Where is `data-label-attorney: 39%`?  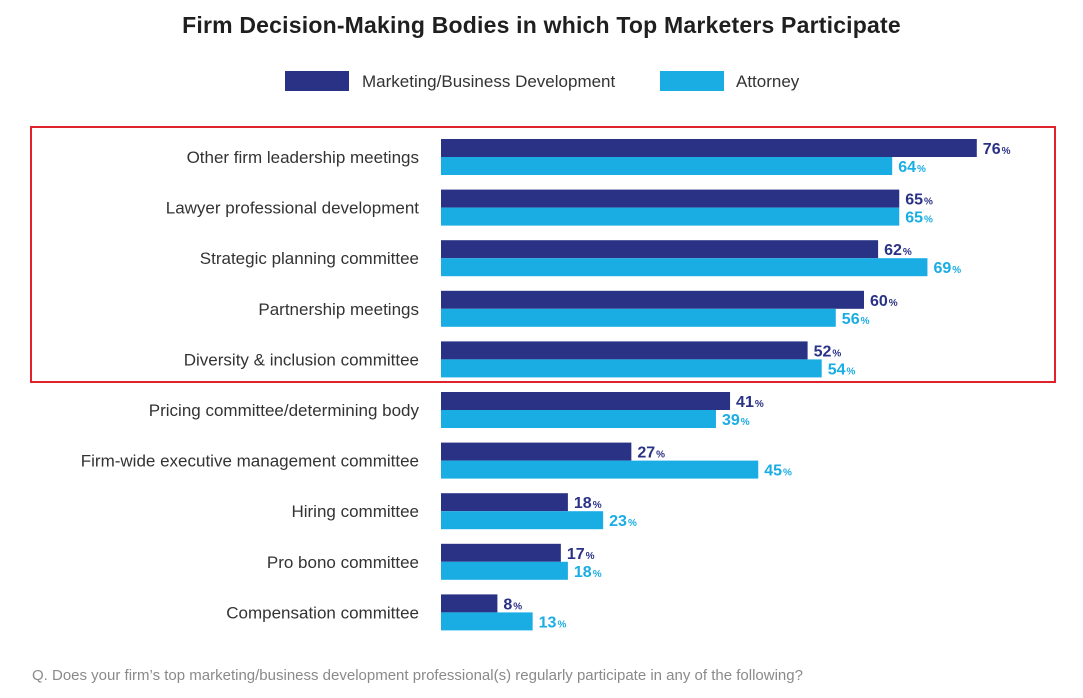 data-label-attorney: 39% is located at coordinates (736, 420).